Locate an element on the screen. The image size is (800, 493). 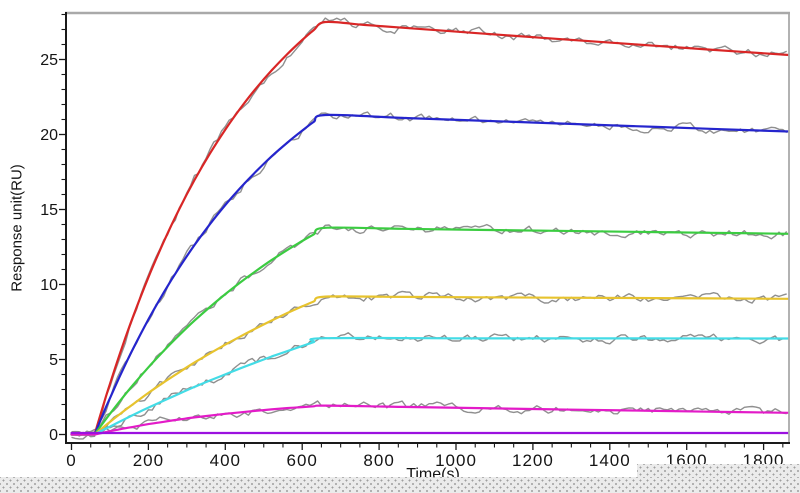
x-tick-label: 600 is located at coordinates (302, 460).